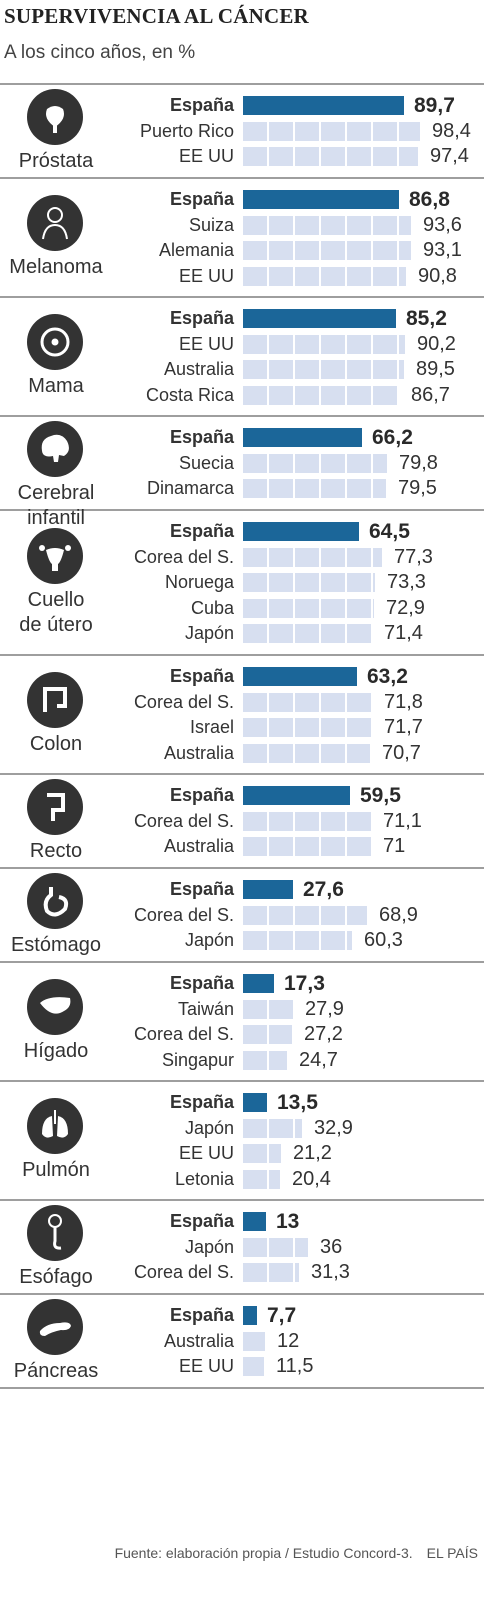 The height and width of the screenshot is (1600, 492). I want to click on value-label: 32,9, so click(333, 1128).